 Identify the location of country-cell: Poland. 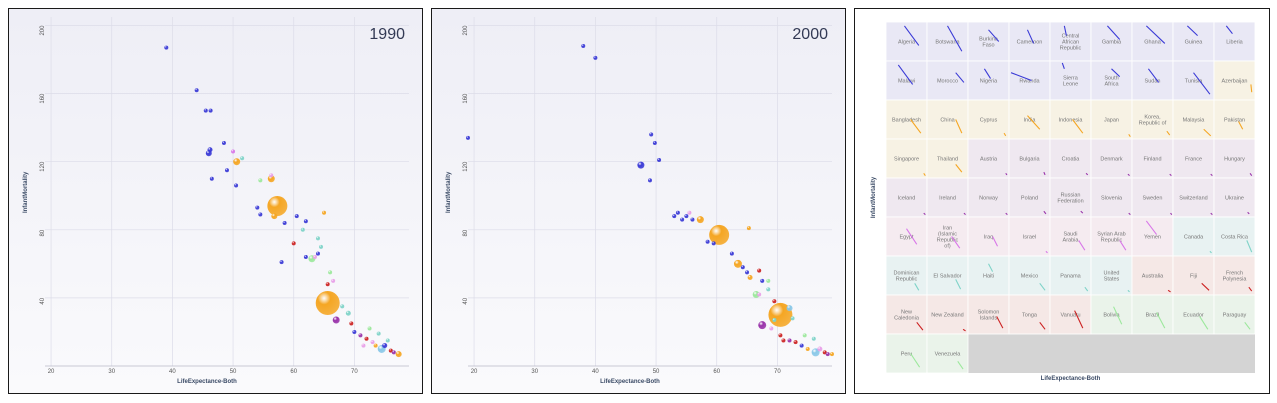
(1029, 197).